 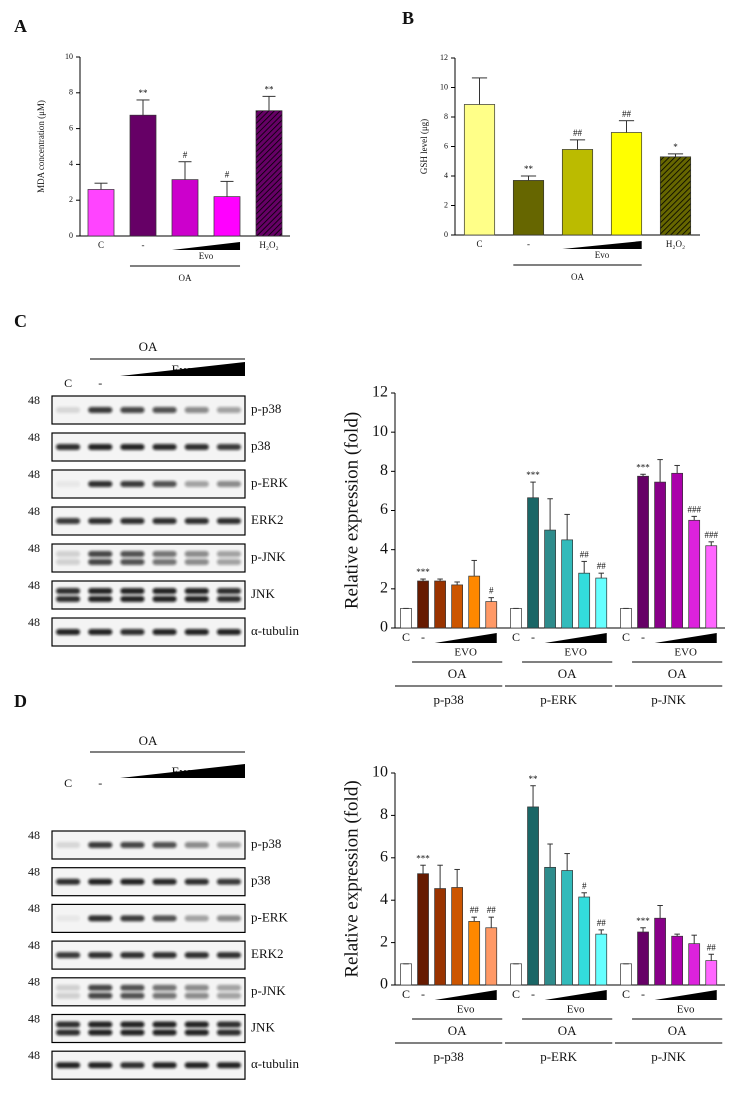 What do you see at coordinates (675, 147) in the screenshot?
I see `significance-mark: *` at bounding box center [675, 147].